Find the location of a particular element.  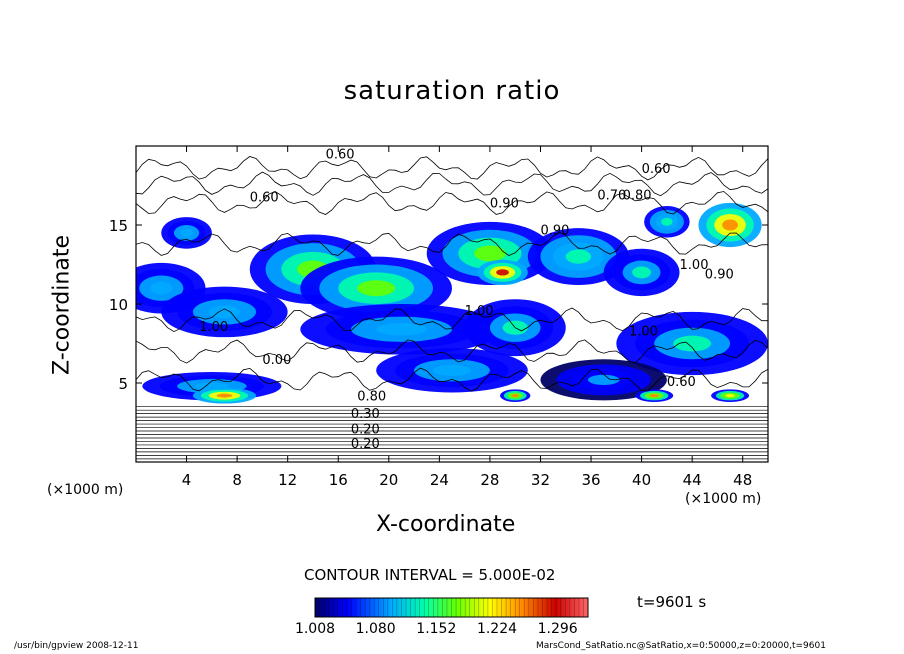

x-tick-label: 40 is located at coordinates (641, 480).